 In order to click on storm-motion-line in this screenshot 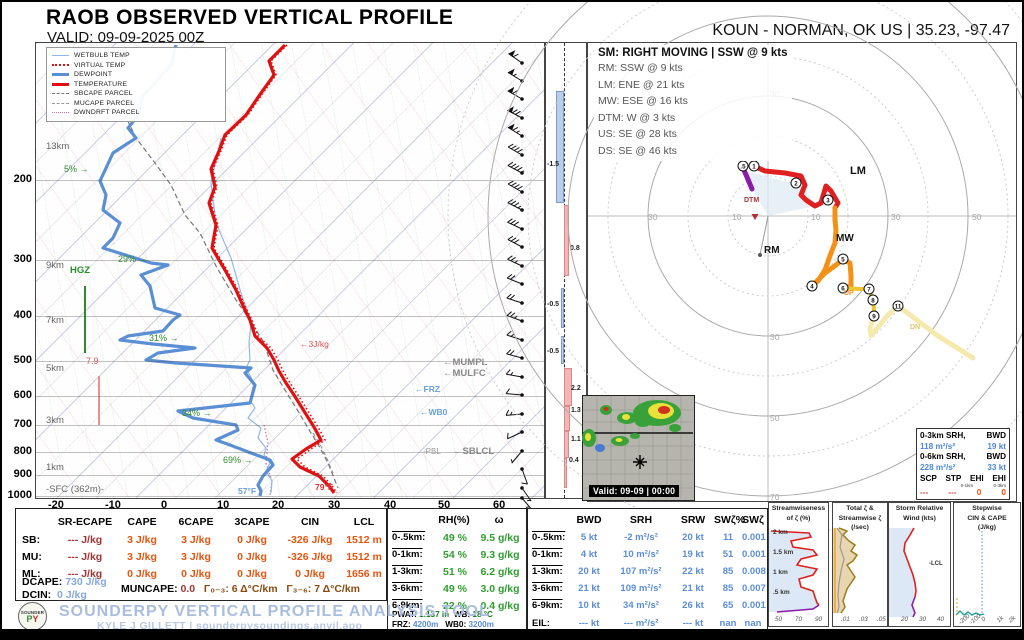, I will do `click(764, 235)`.